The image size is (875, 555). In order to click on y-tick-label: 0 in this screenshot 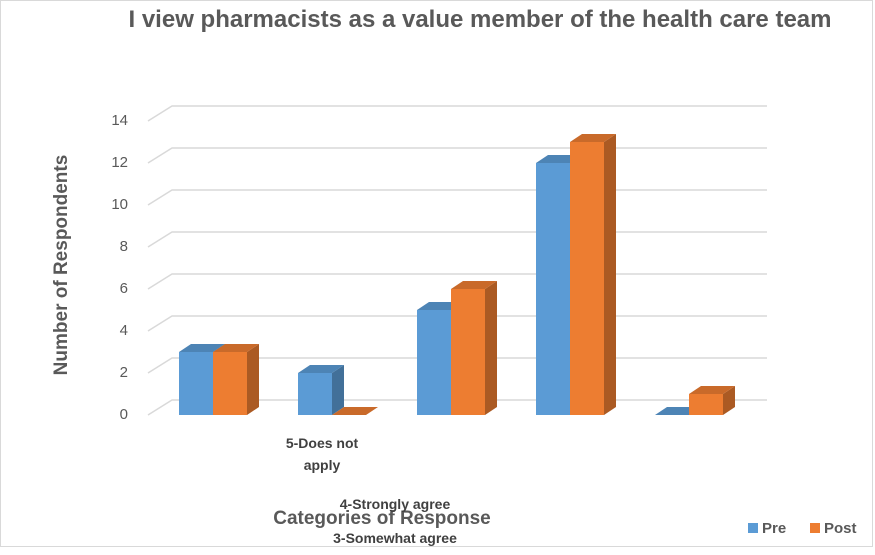, I will do `click(124, 414)`.